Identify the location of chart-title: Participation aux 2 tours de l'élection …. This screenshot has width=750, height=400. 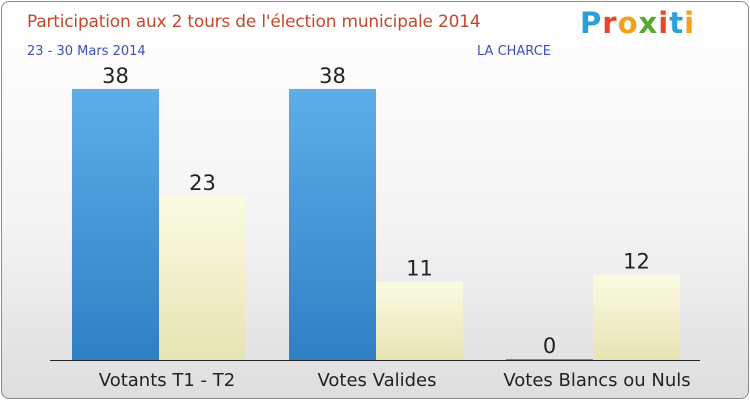
(254, 22).